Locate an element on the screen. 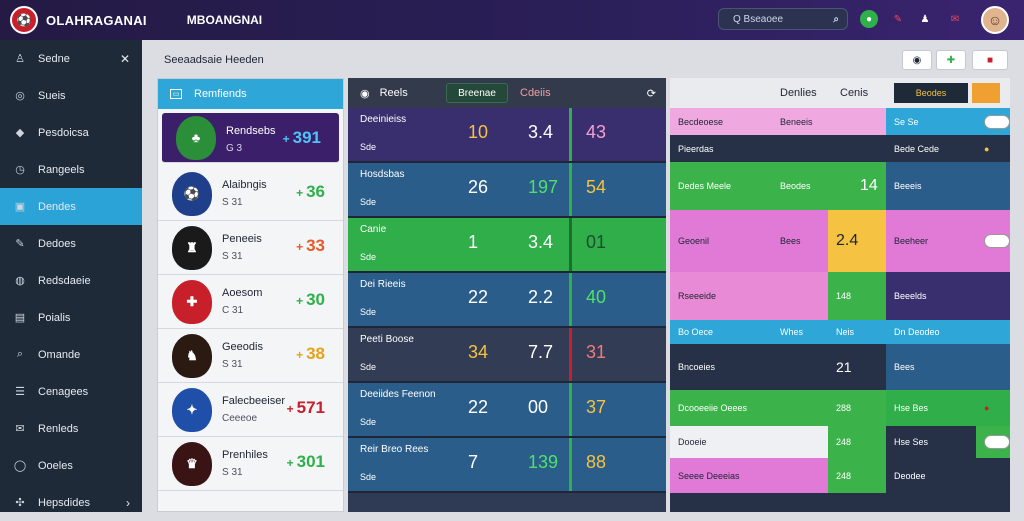  sidebar-item-9: ☰ Cenagees is located at coordinates (71, 391).